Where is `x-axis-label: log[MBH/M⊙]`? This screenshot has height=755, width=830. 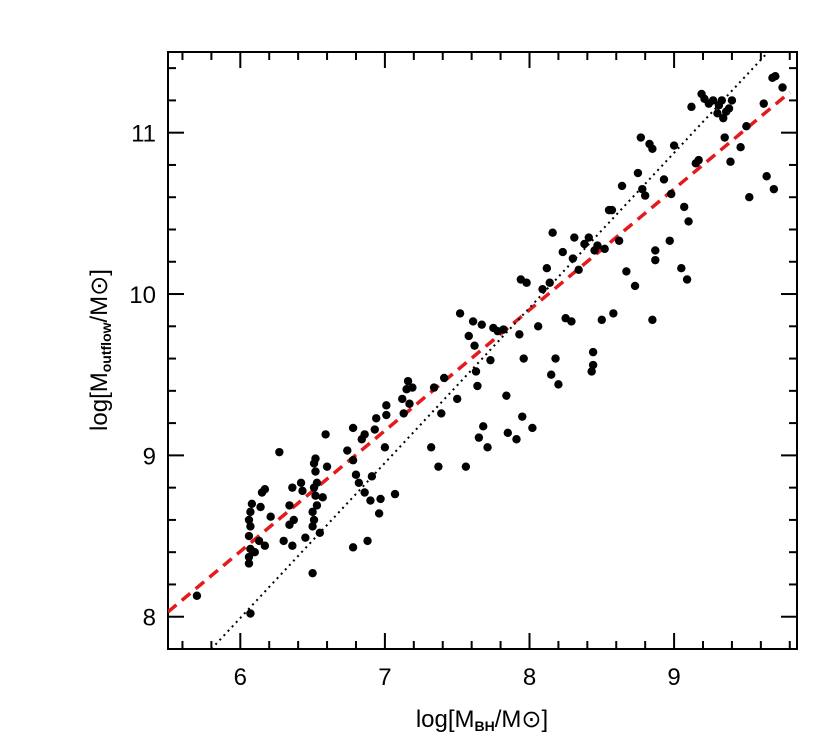
x-axis-label: log[MBH/M⊙] is located at coordinates (482, 720).